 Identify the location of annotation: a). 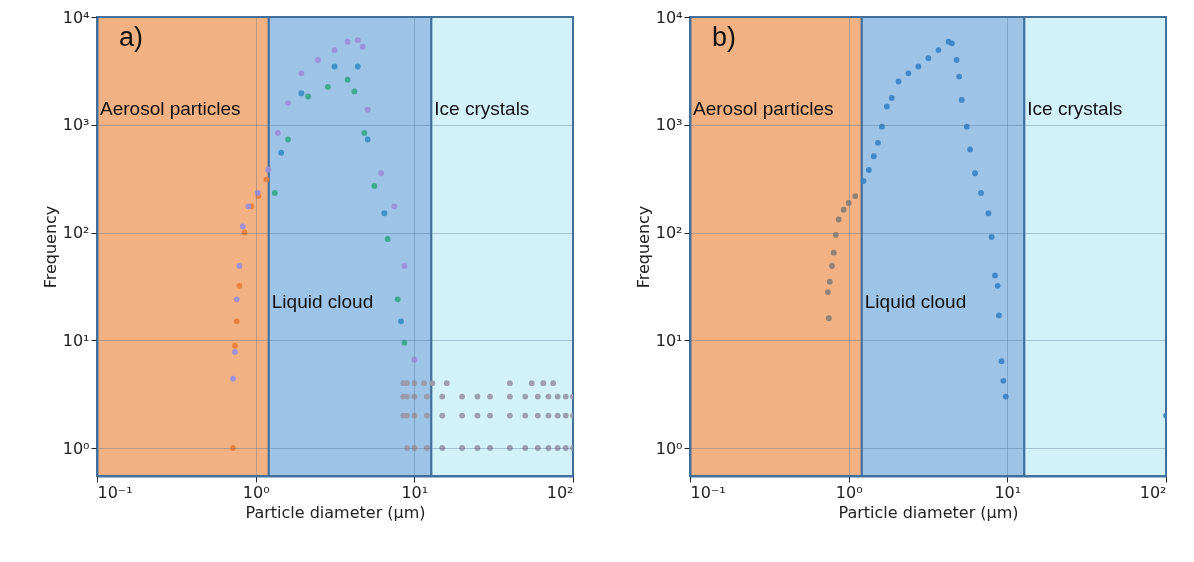
(131, 37).